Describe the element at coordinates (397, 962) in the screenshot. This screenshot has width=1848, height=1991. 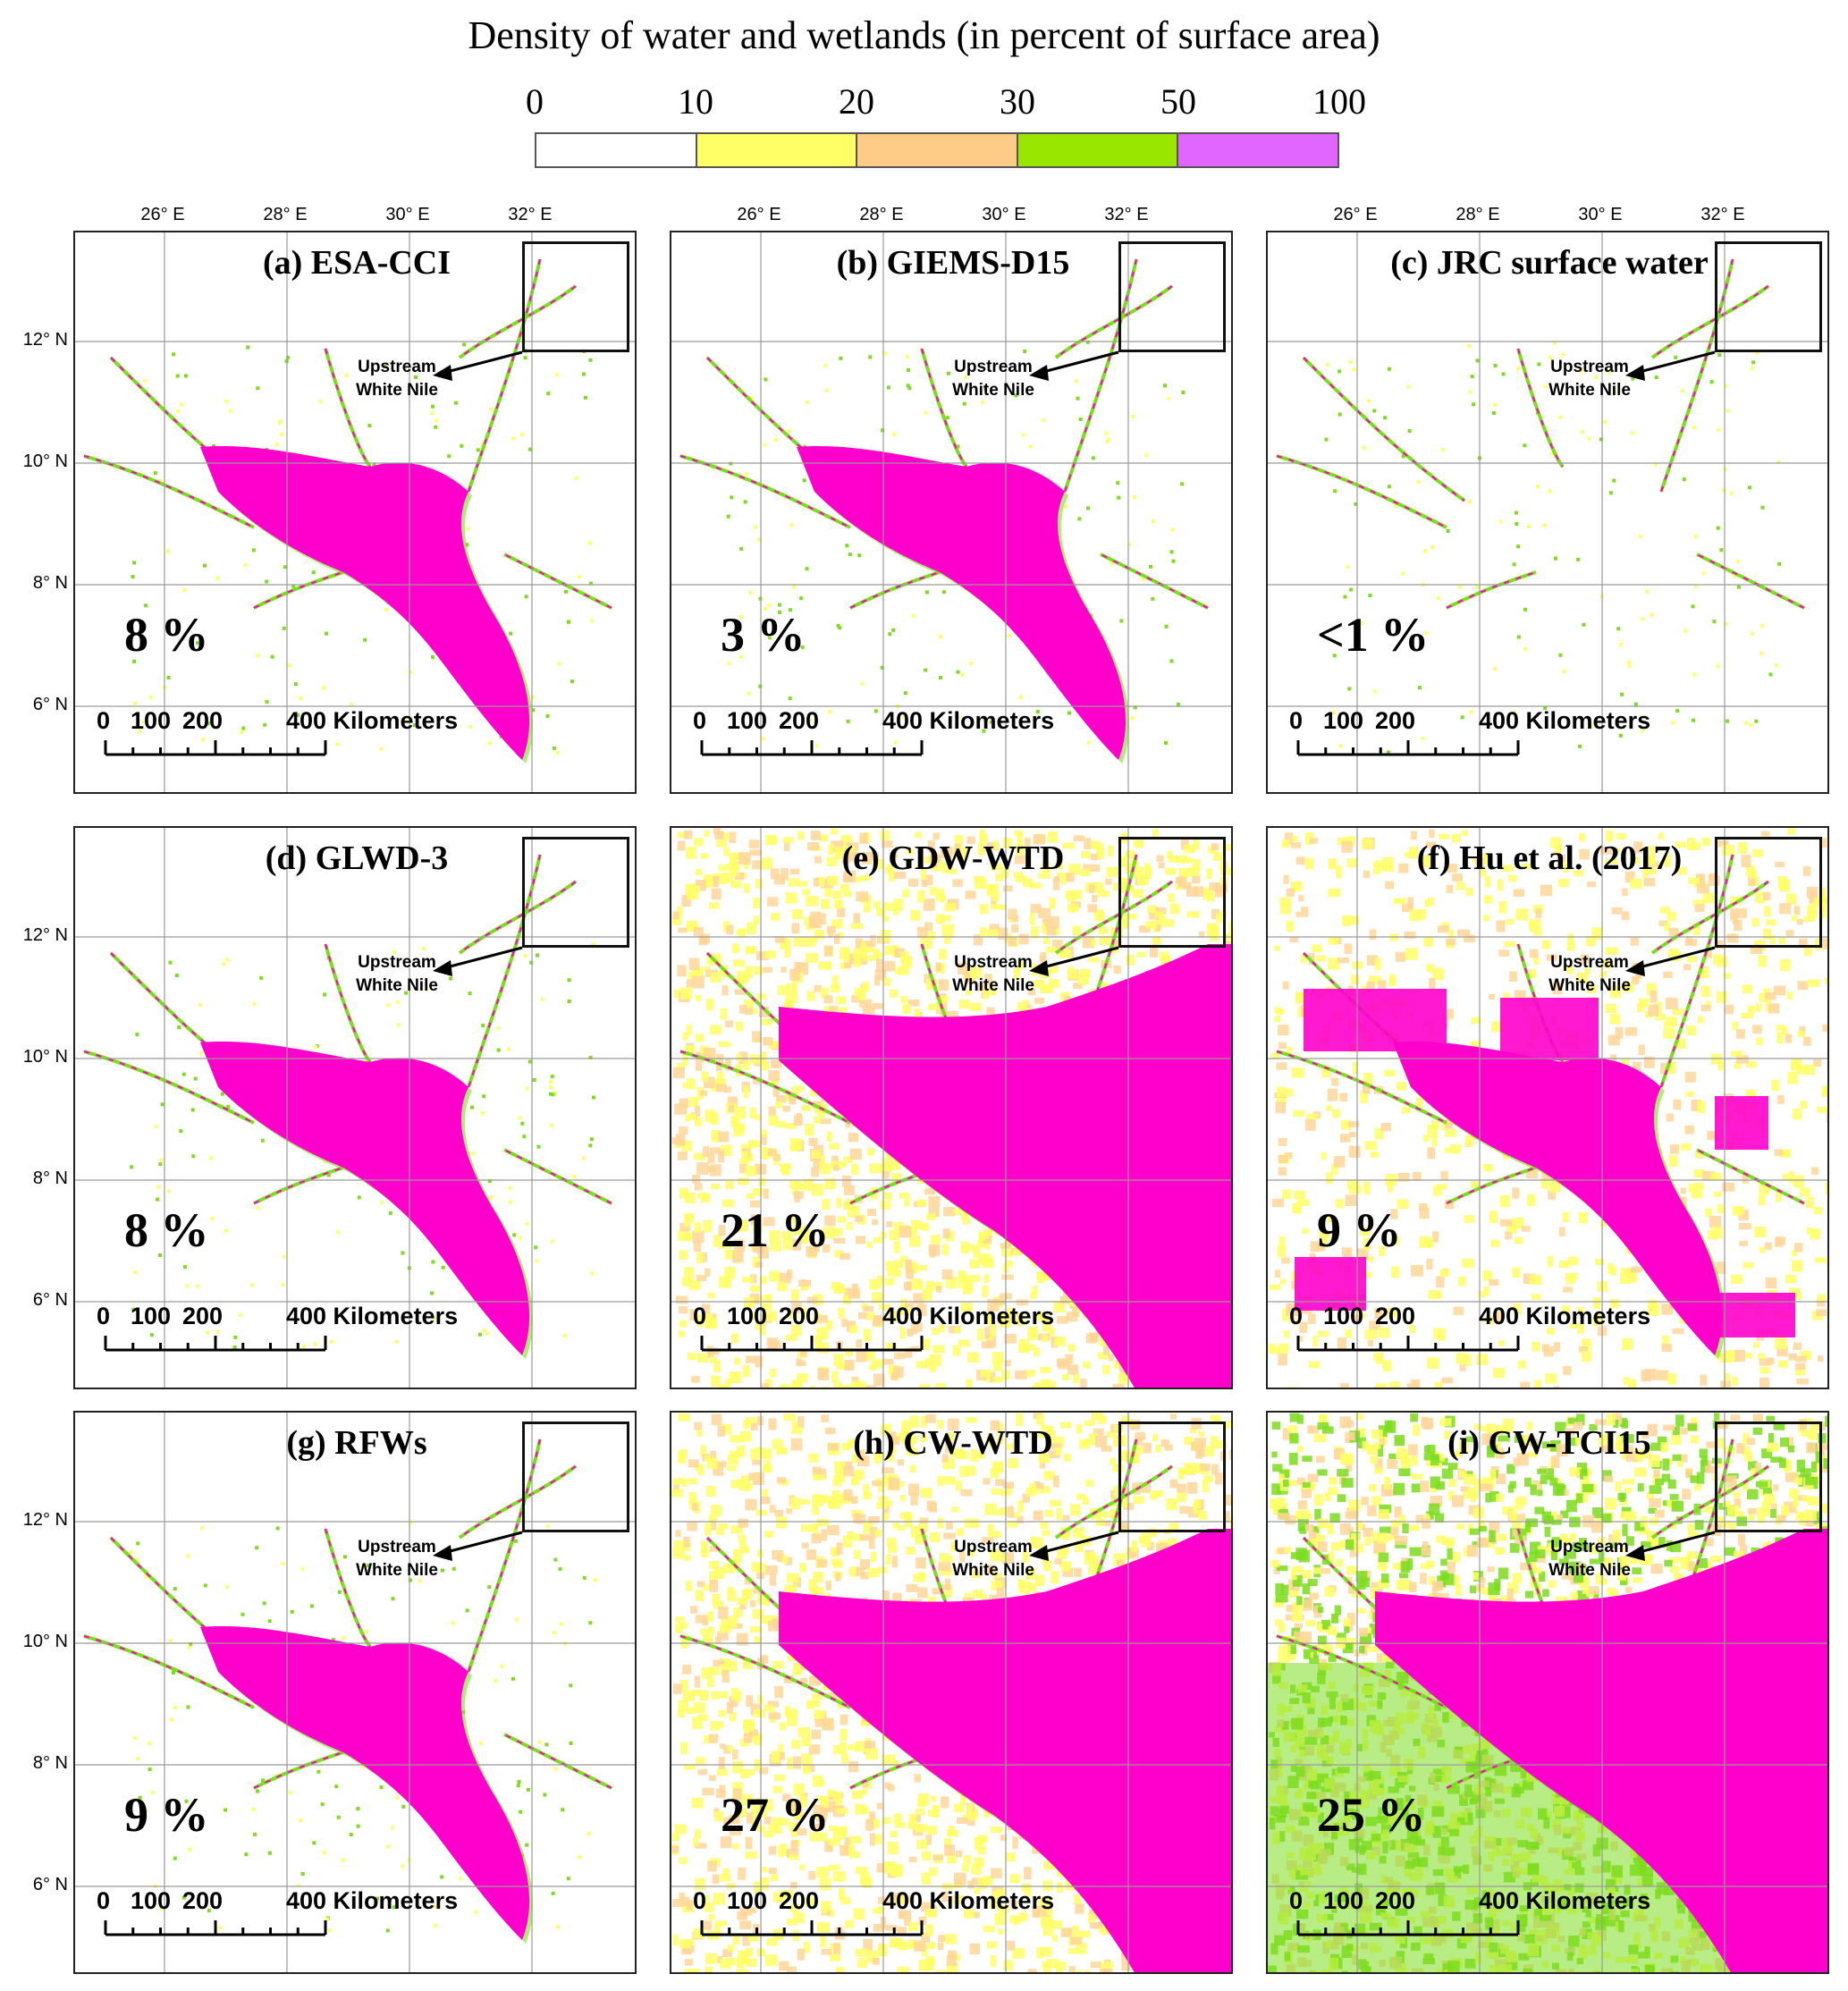
I see `callout-line1: Upstream` at that location.